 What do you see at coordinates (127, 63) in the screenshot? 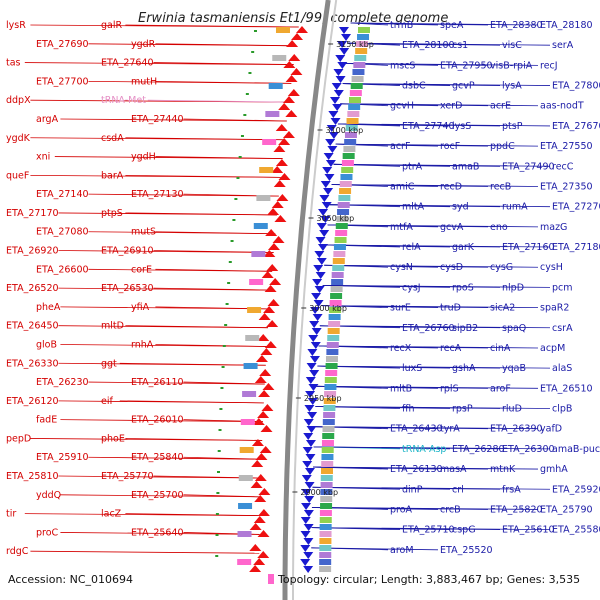
I see `gene-label-eta-27640: ETA_27640` at bounding box center [127, 63].